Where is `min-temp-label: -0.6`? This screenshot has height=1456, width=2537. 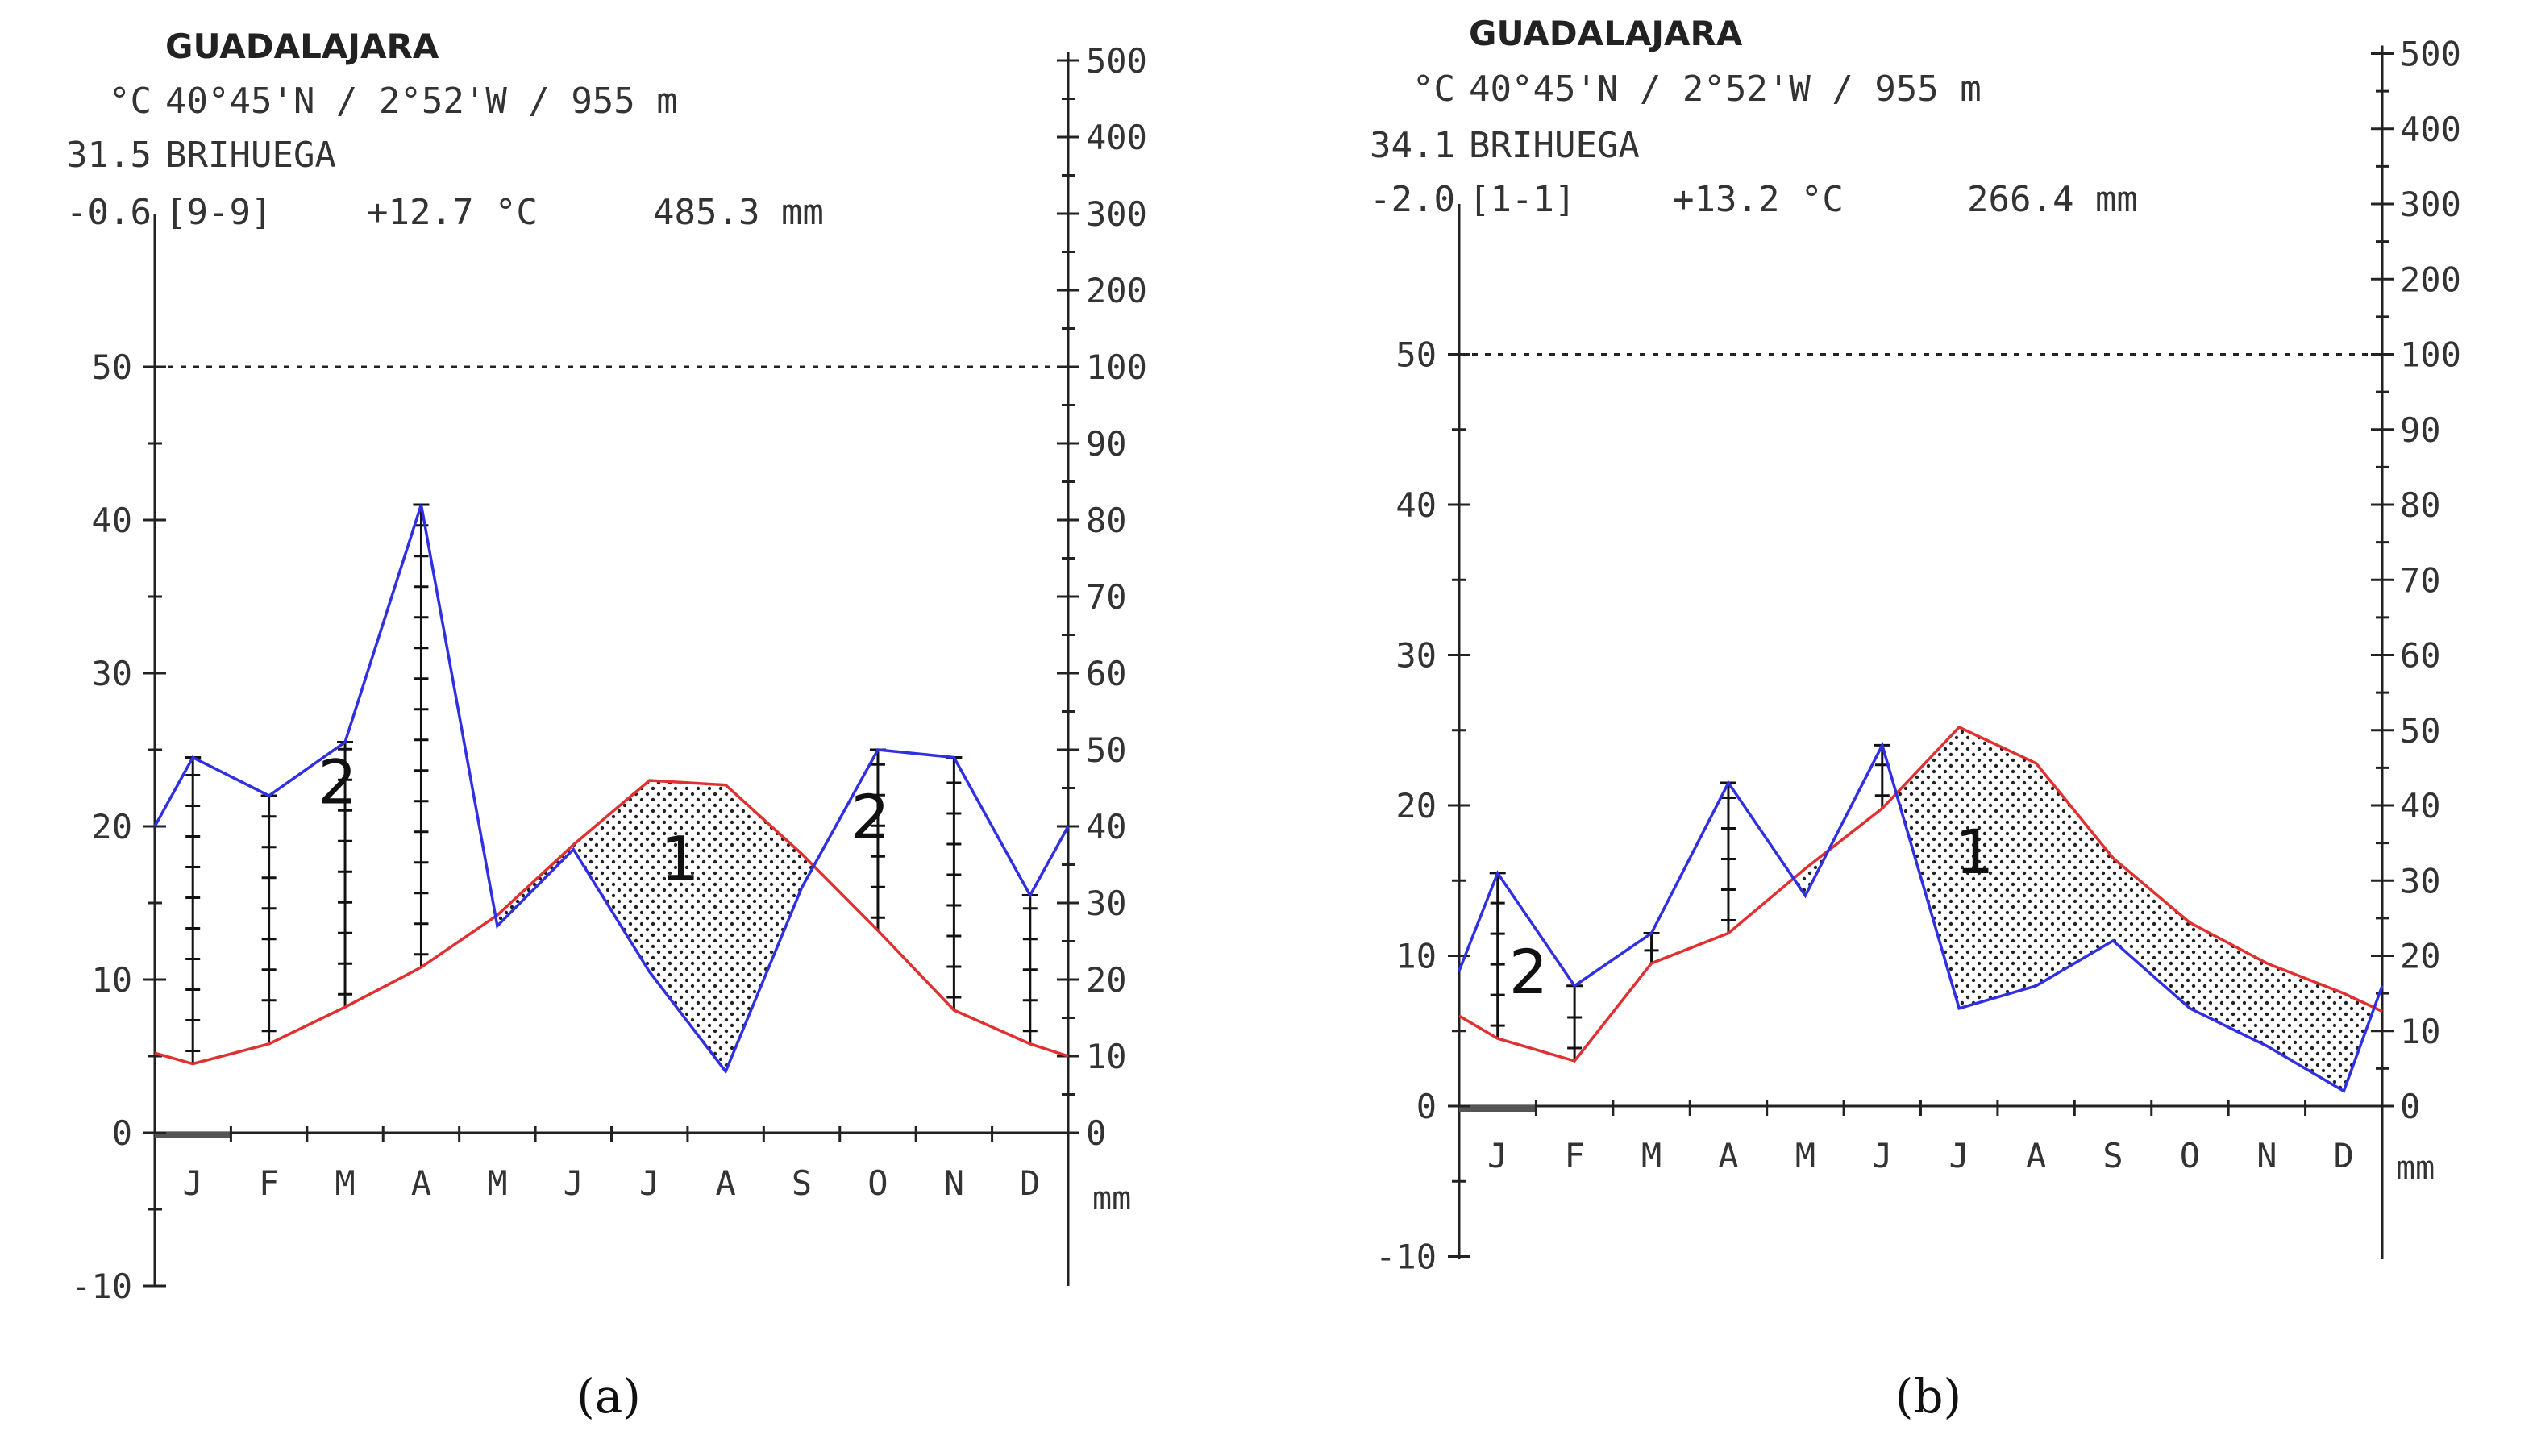 min-temp-label: -0.6 is located at coordinates (109, 212).